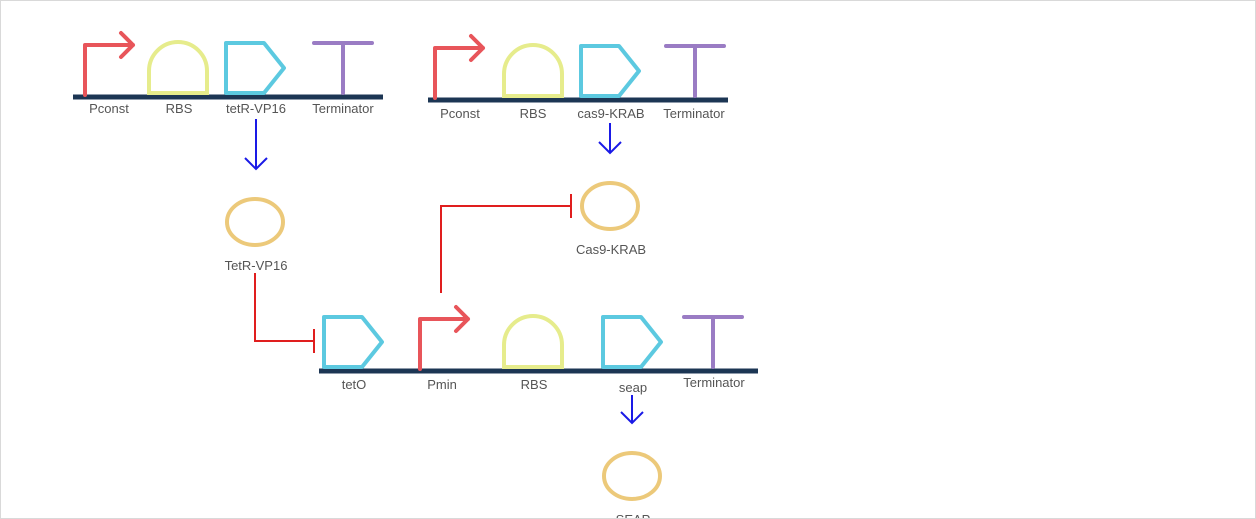  I want to click on construct-2-part-label-1: Pconst, so click(460, 113).